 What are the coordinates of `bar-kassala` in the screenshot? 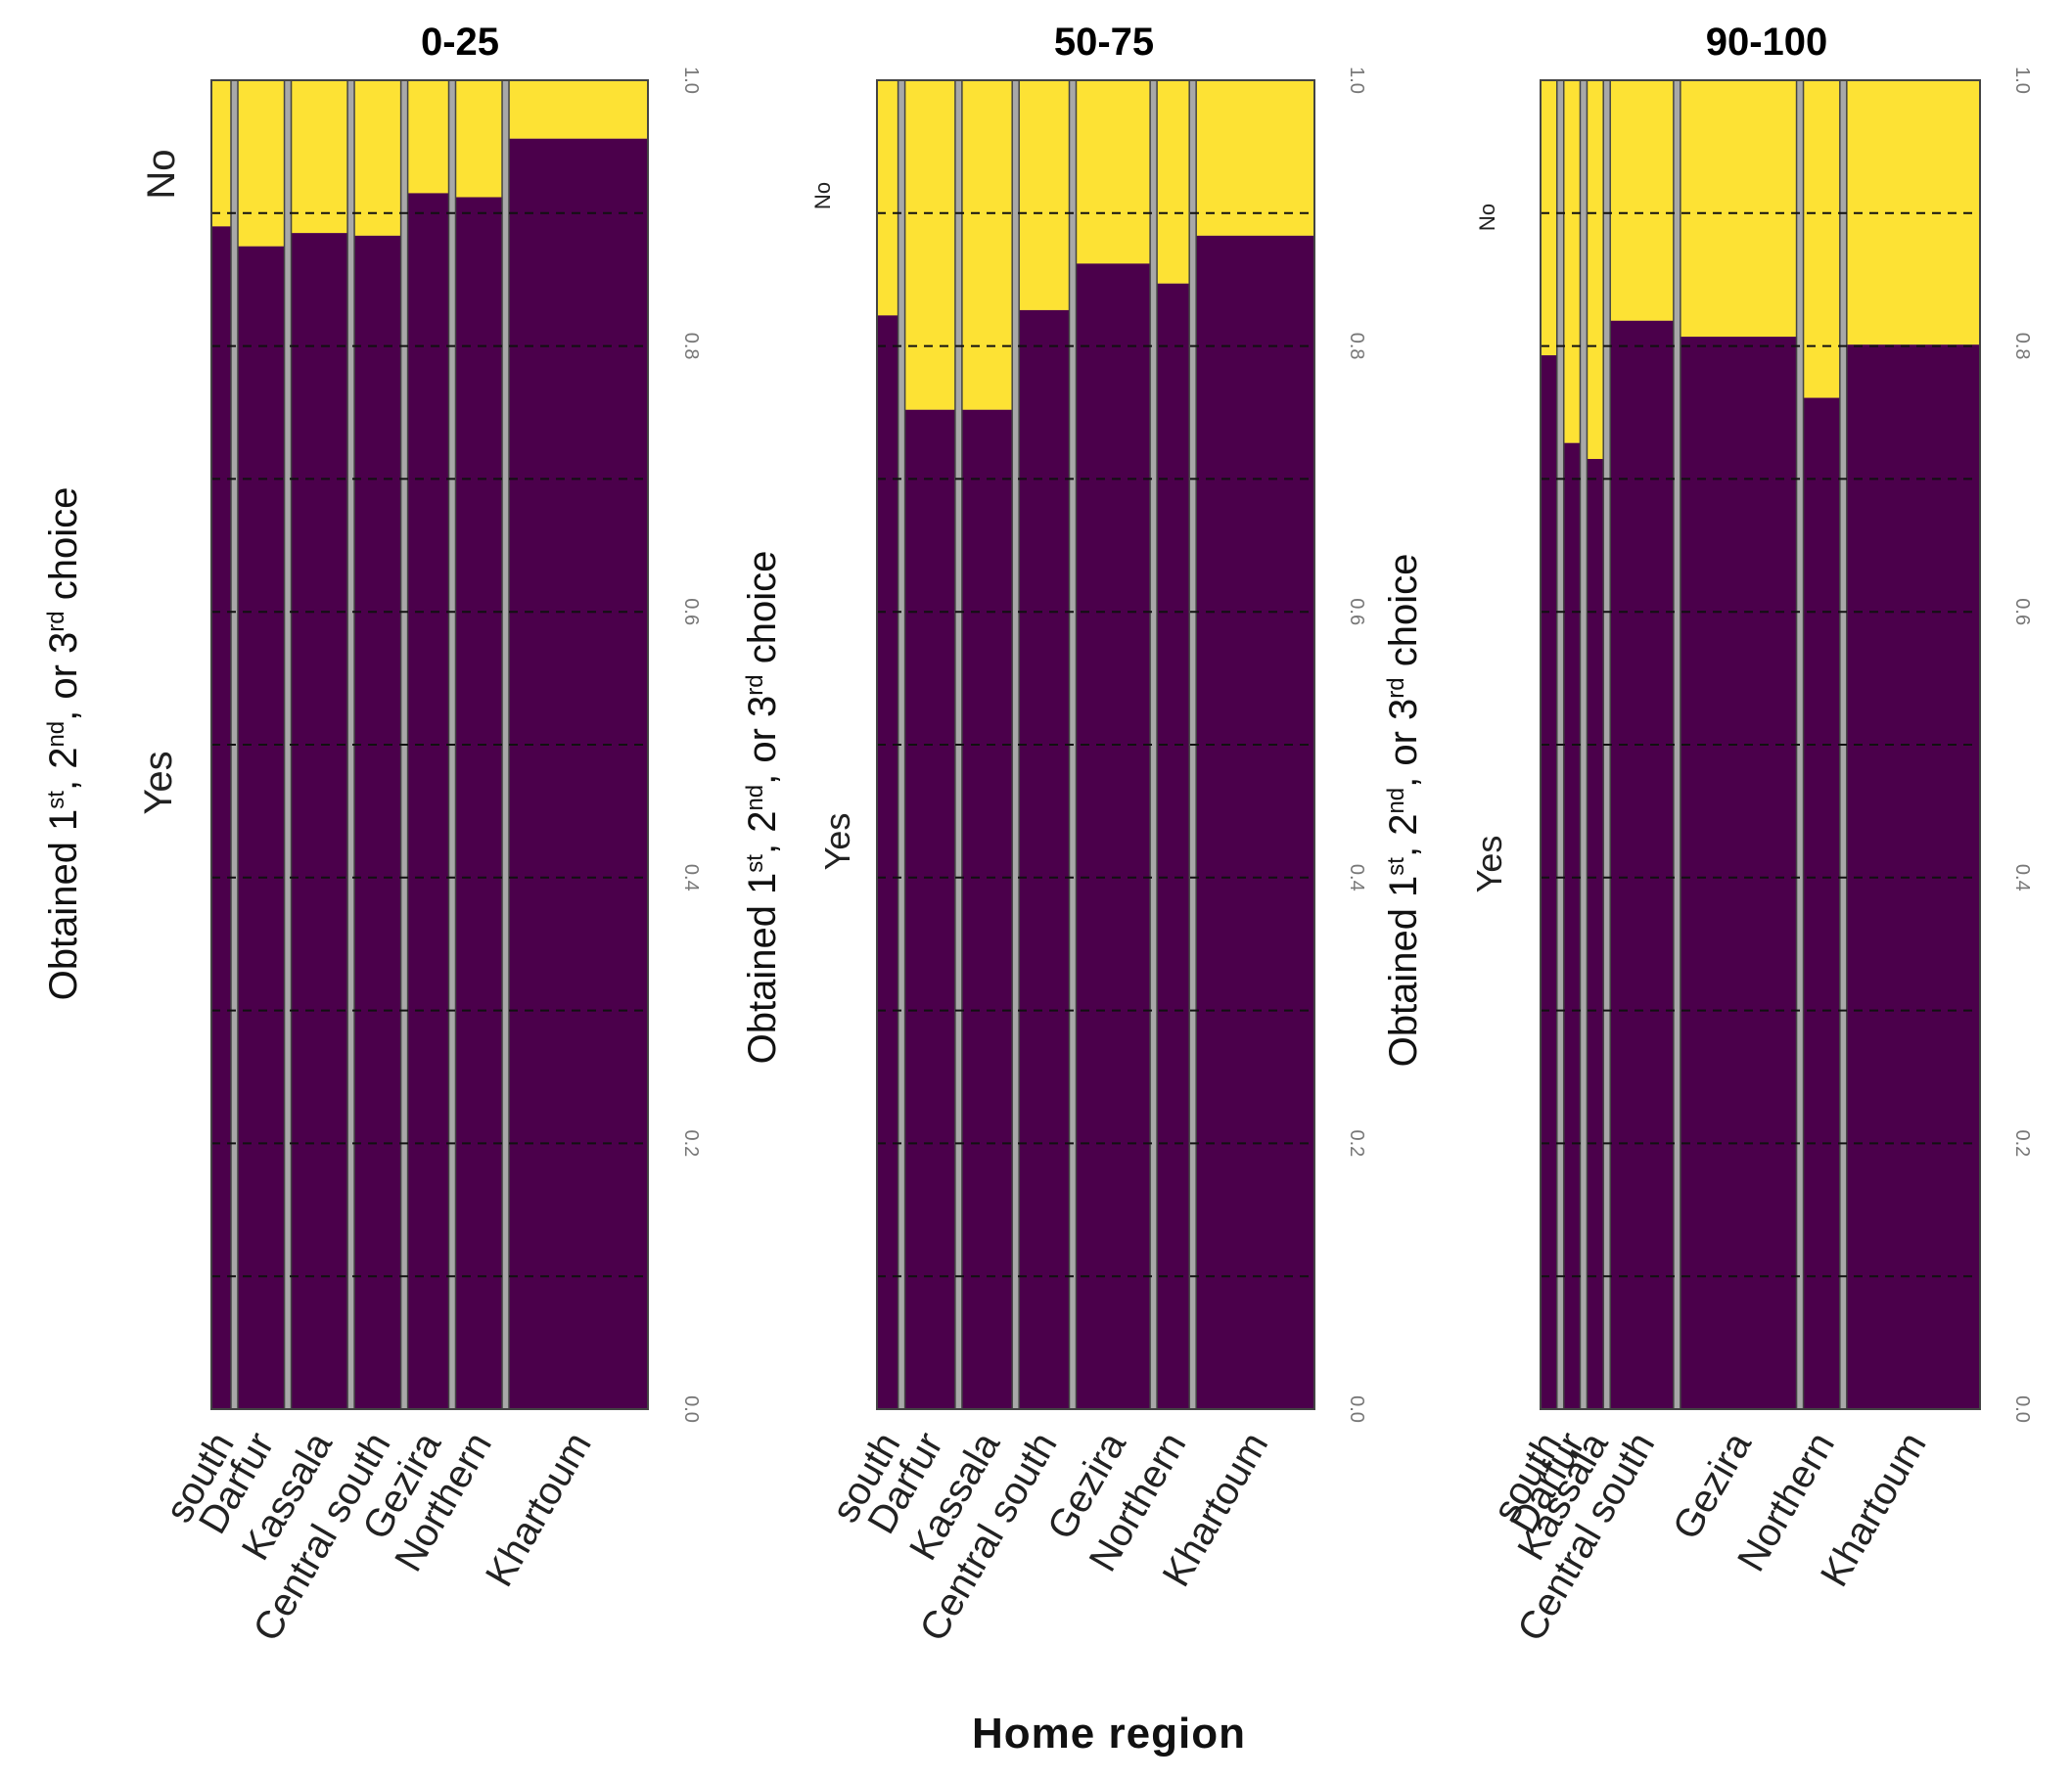 It's located at (987, 744).